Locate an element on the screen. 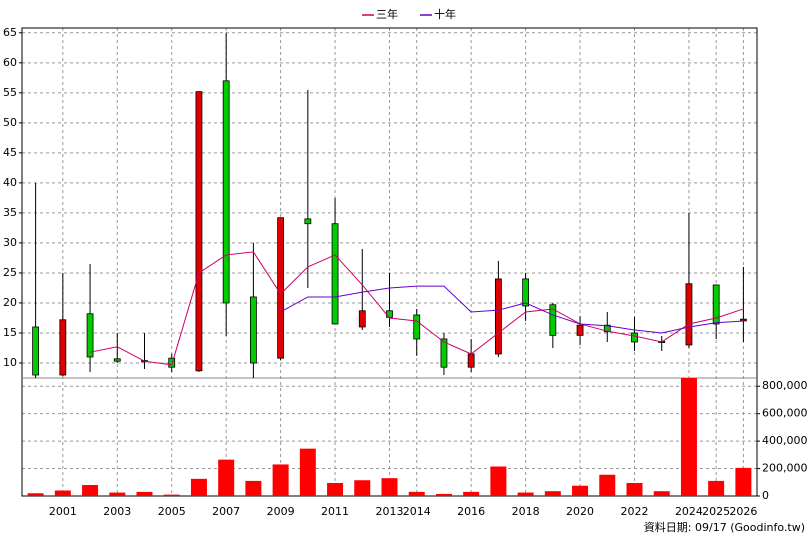 This screenshot has height=544, width=808. x-tick-label: 2026 is located at coordinates (743, 511).